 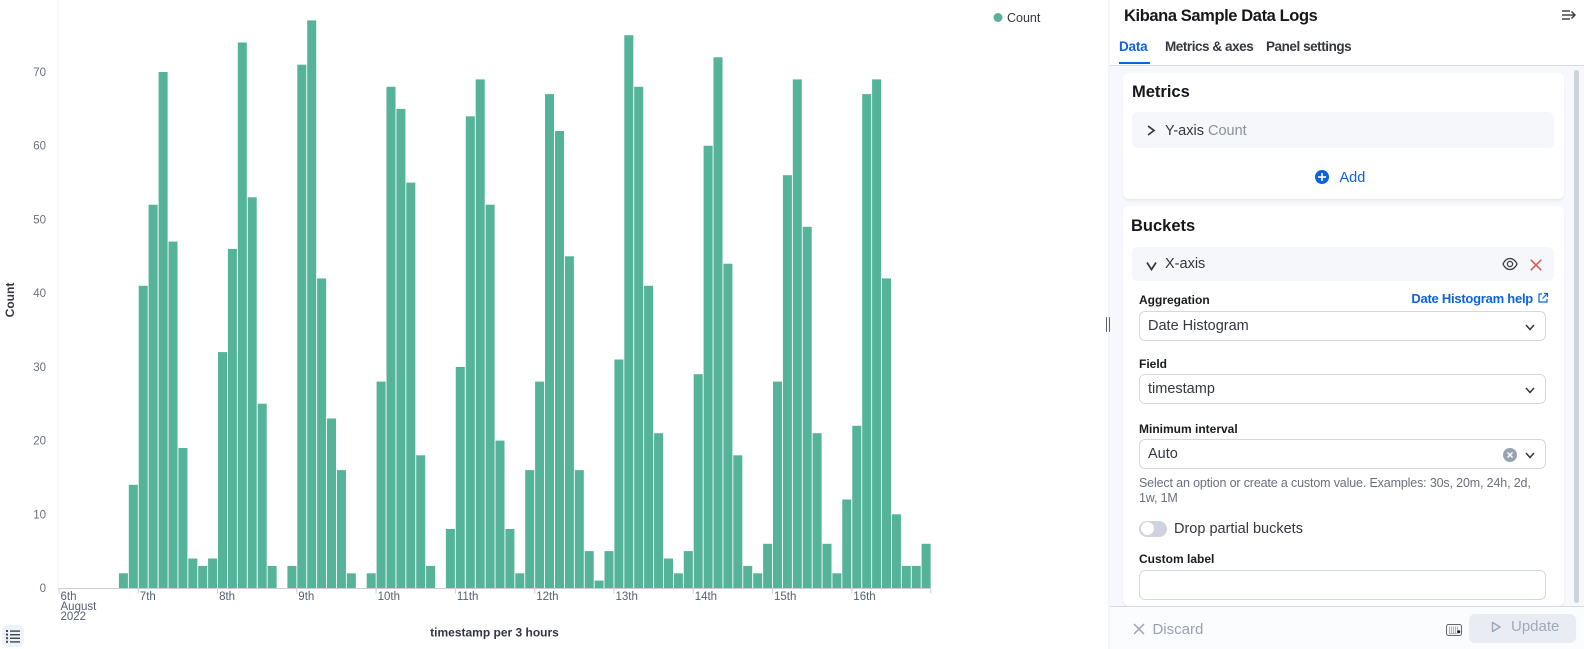 I want to click on svg-text: 40, so click(x=39, y=294).